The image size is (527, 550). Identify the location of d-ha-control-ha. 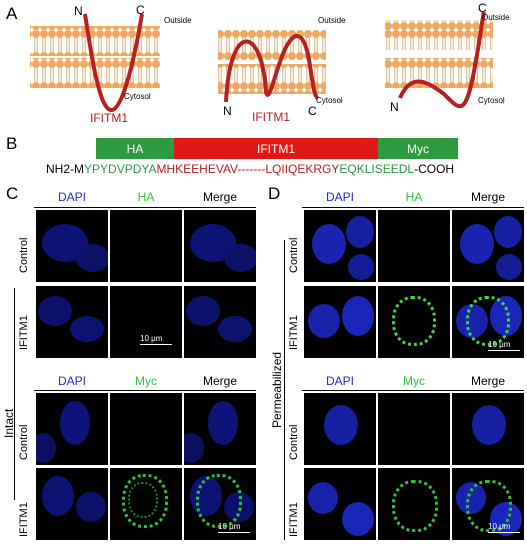
(414, 246).